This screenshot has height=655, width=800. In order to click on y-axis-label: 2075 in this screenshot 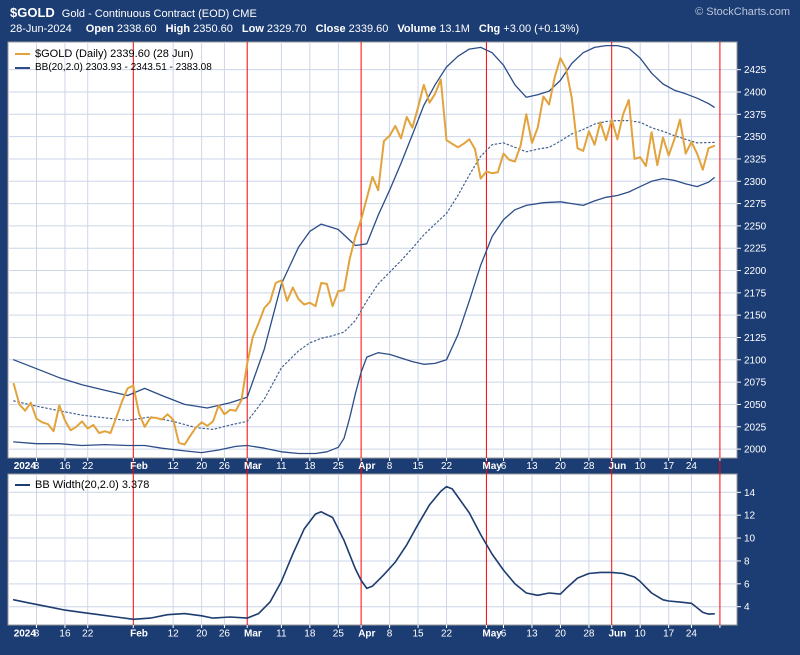, I will do `click(755, 383)`.